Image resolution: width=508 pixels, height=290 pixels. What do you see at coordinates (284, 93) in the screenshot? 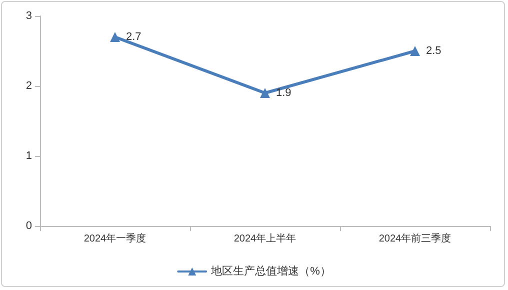
I see `data-label: 1.9` at bounding box center [284, 93].